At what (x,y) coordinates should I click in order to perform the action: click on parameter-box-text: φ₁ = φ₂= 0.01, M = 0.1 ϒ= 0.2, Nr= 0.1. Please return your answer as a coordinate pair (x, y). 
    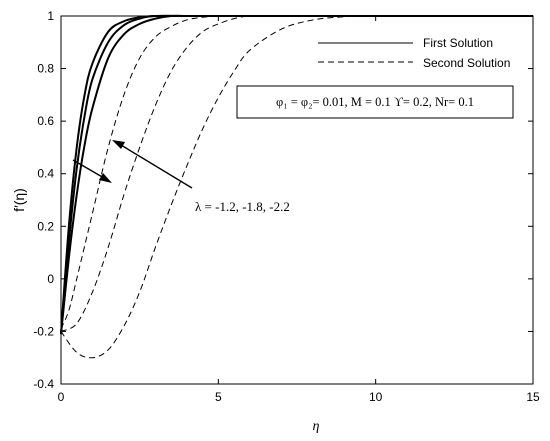
    Looking at the image, I should click on (375, 102).